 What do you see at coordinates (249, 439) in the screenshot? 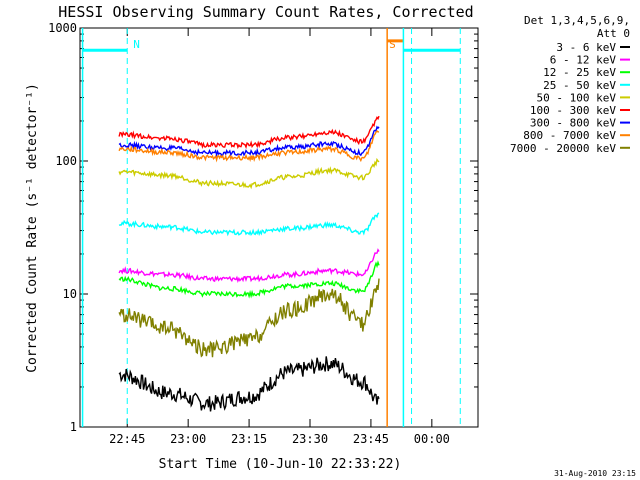
I see `x-tick-label: 23:15` at bounding box center [249, 439].